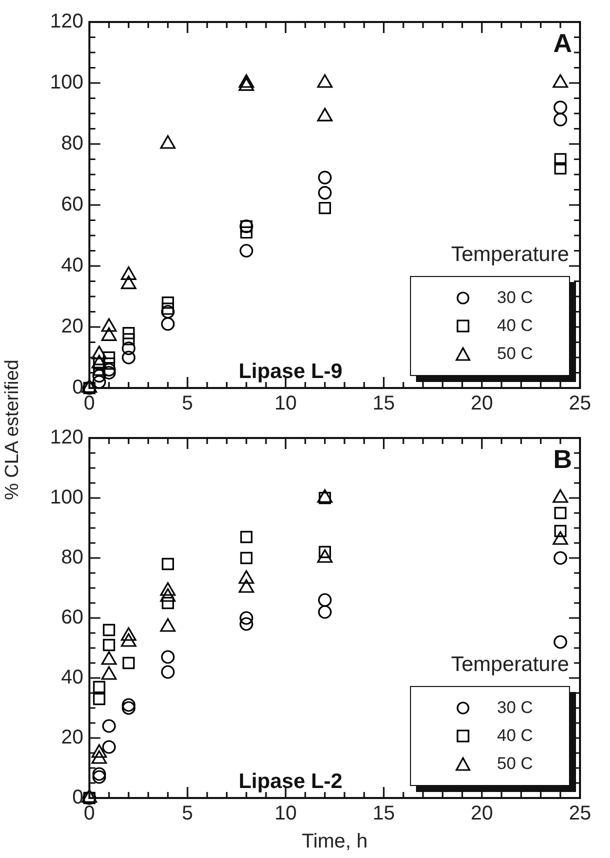 This screenshot has height=858, width=610. What do you see at coordinates (290, 781) in the screenshot?
I see `annotation: Lipase L-2` at bounding box center [290, 781].